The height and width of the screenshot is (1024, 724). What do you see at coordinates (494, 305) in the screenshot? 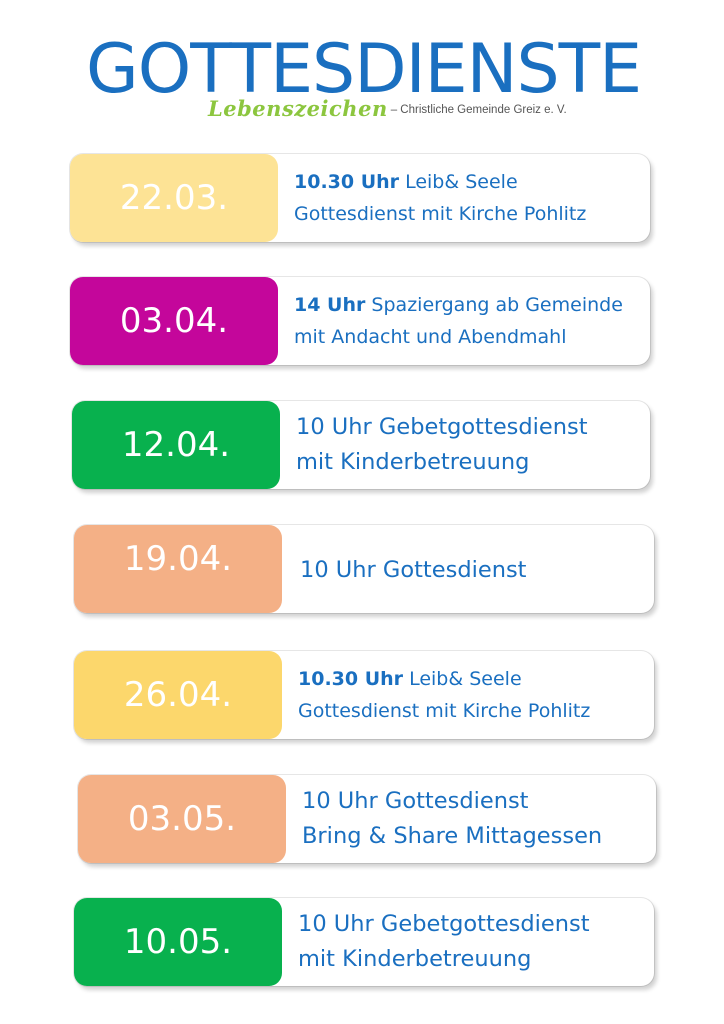
I see `event-title: Spaziergang ab Gemeinde` at bounding box center [494, 305].